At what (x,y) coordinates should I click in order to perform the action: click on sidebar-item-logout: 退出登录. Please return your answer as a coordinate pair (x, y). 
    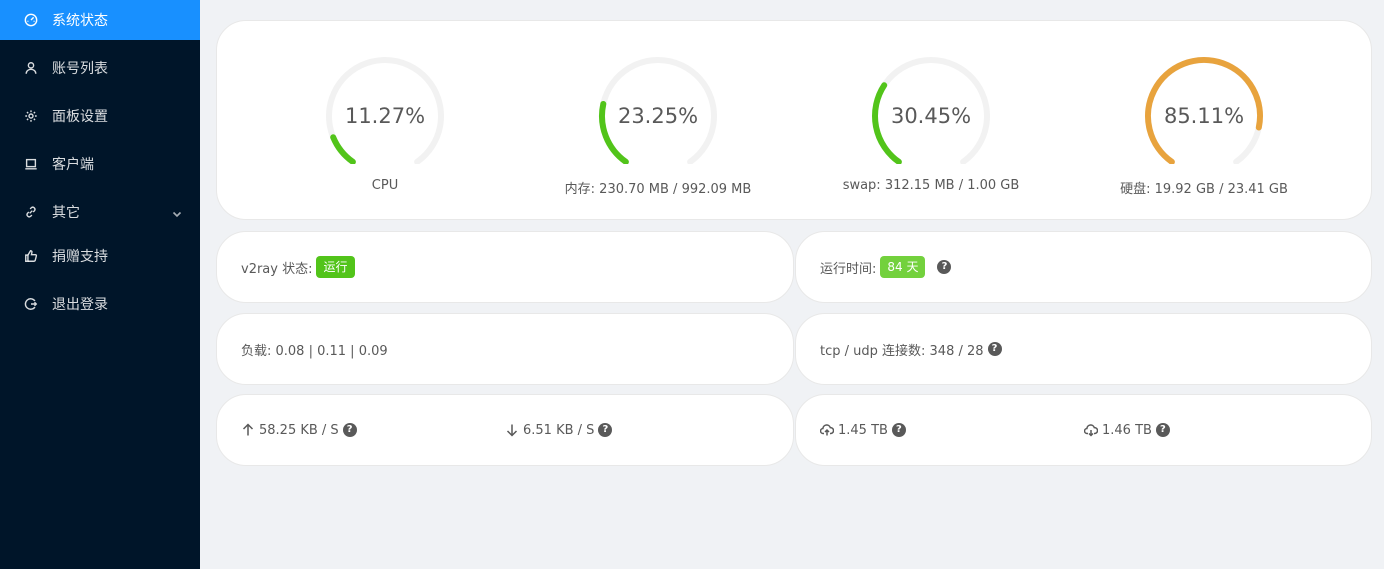
    Looking at the image, I should click on (100, 304).